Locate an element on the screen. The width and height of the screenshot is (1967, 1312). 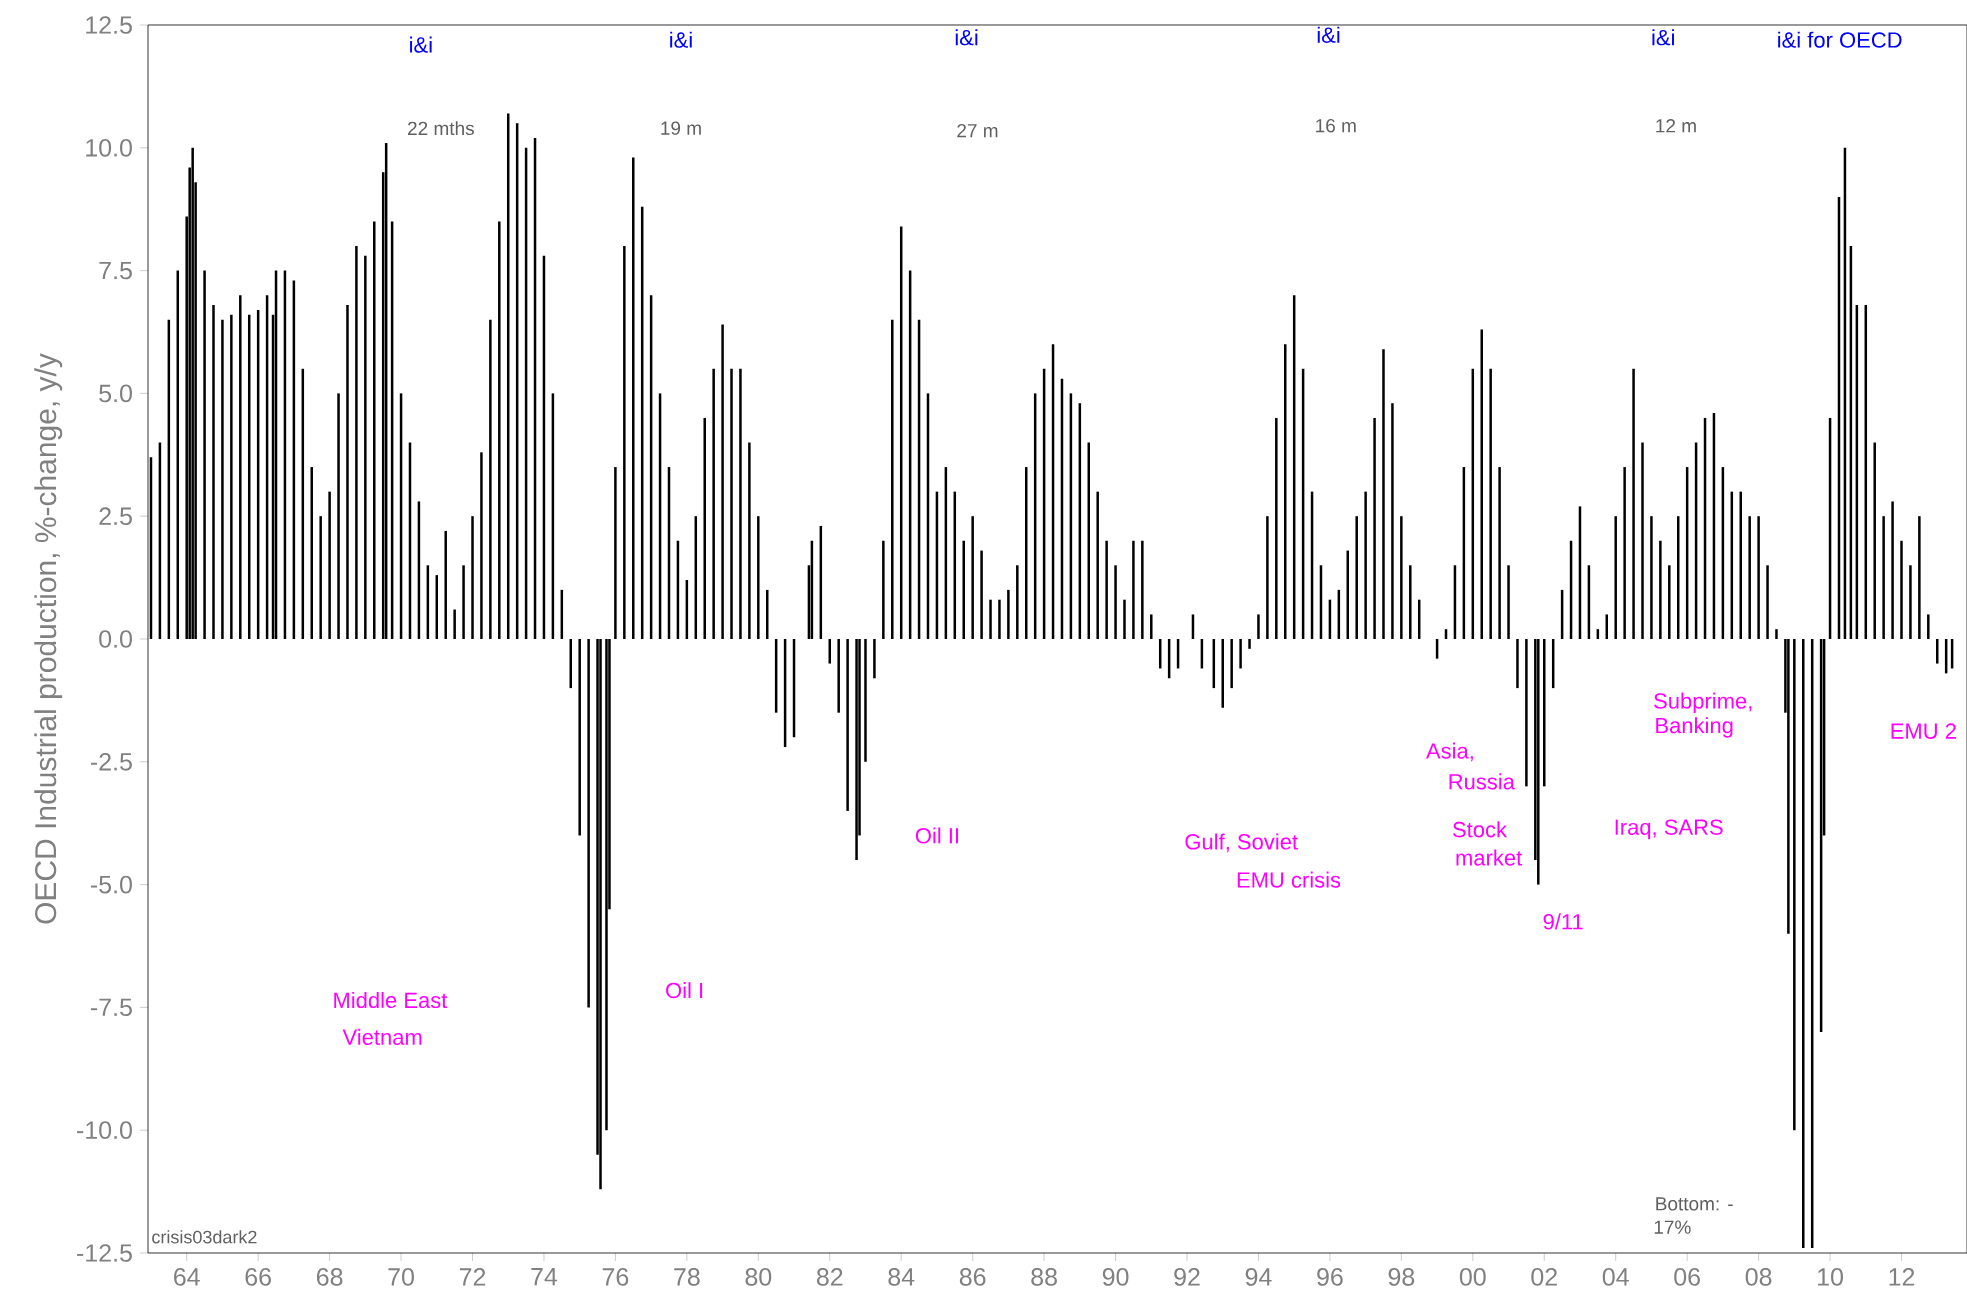
annotation: Gulf, Soviet is located at coordinates (1241, 843).